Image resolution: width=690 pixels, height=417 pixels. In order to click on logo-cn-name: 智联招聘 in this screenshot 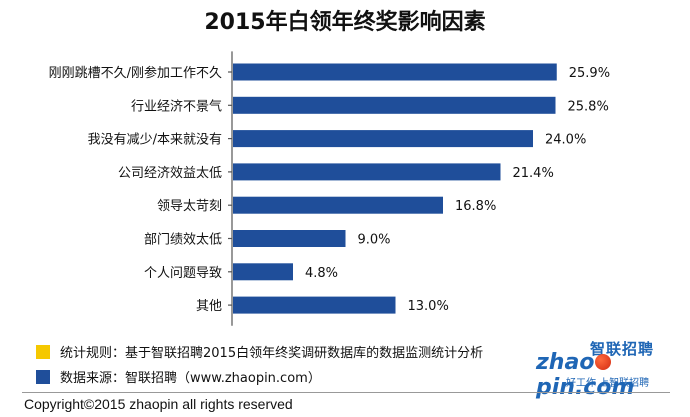, I will do `click(622, 349)`.